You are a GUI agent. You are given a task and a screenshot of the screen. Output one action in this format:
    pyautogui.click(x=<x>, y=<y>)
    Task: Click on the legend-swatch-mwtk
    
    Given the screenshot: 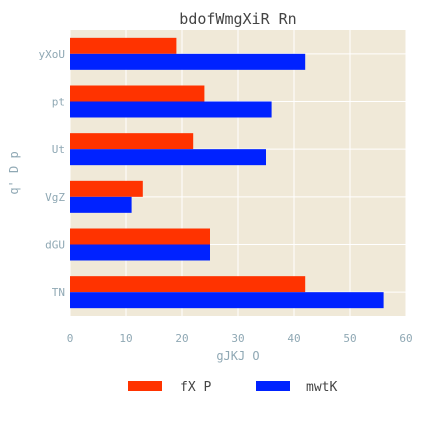 What is the action you would take?
    pyautogui.click(x=273, y=386)
    